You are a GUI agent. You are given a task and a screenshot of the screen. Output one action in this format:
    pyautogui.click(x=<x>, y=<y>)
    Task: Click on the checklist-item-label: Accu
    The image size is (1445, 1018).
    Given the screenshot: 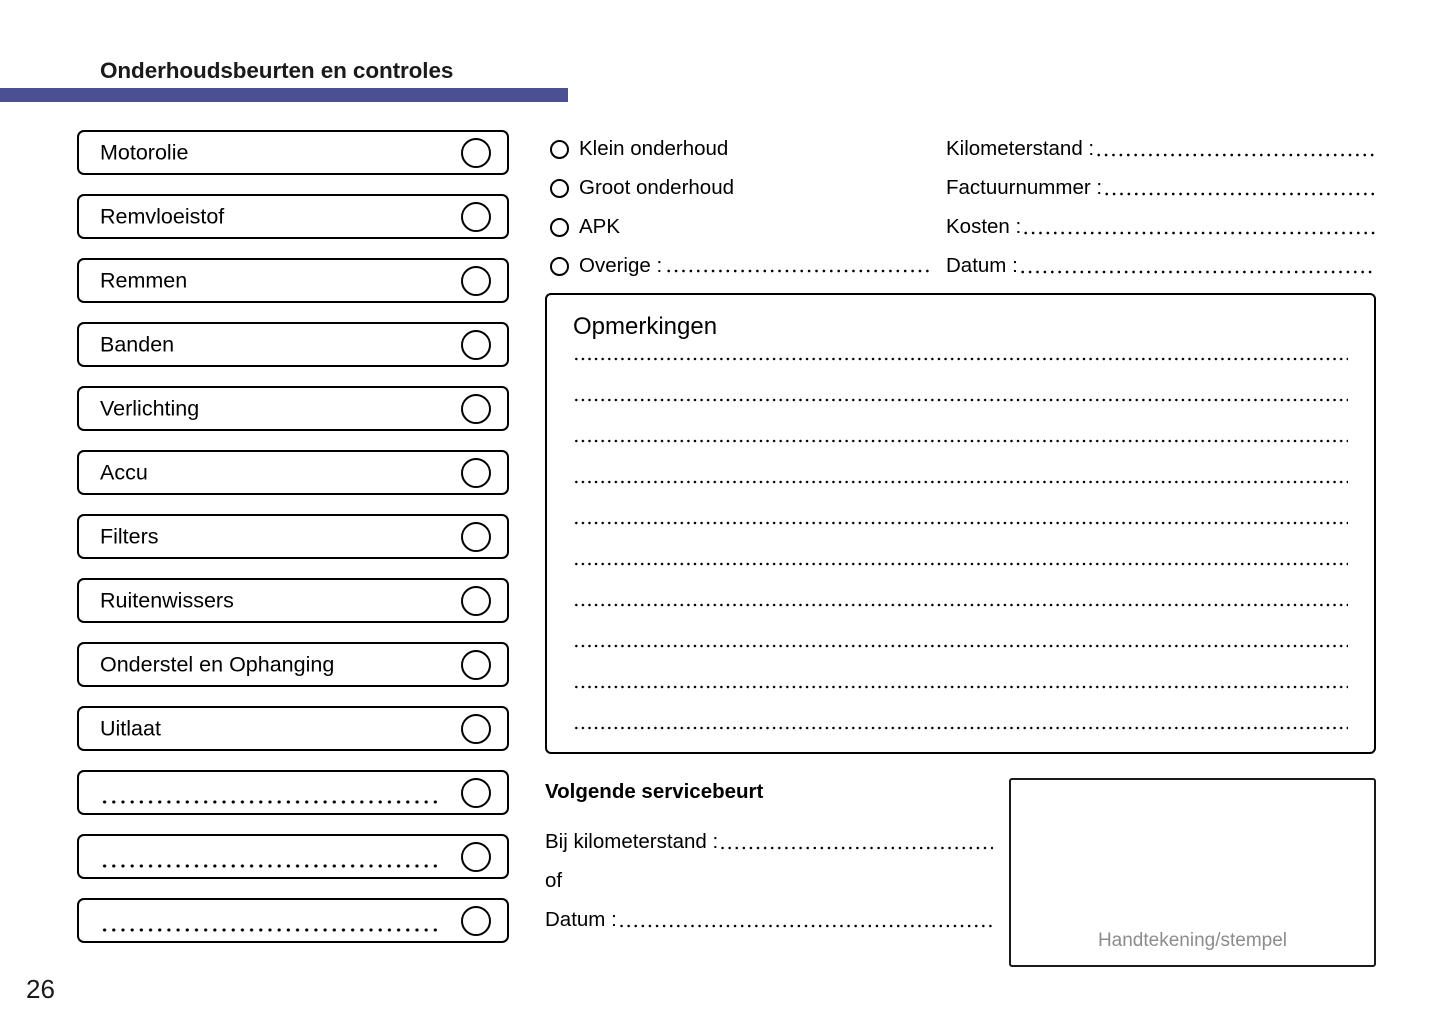 What is the action you would take?
    pyautogui.click(x=124, y=471)
    